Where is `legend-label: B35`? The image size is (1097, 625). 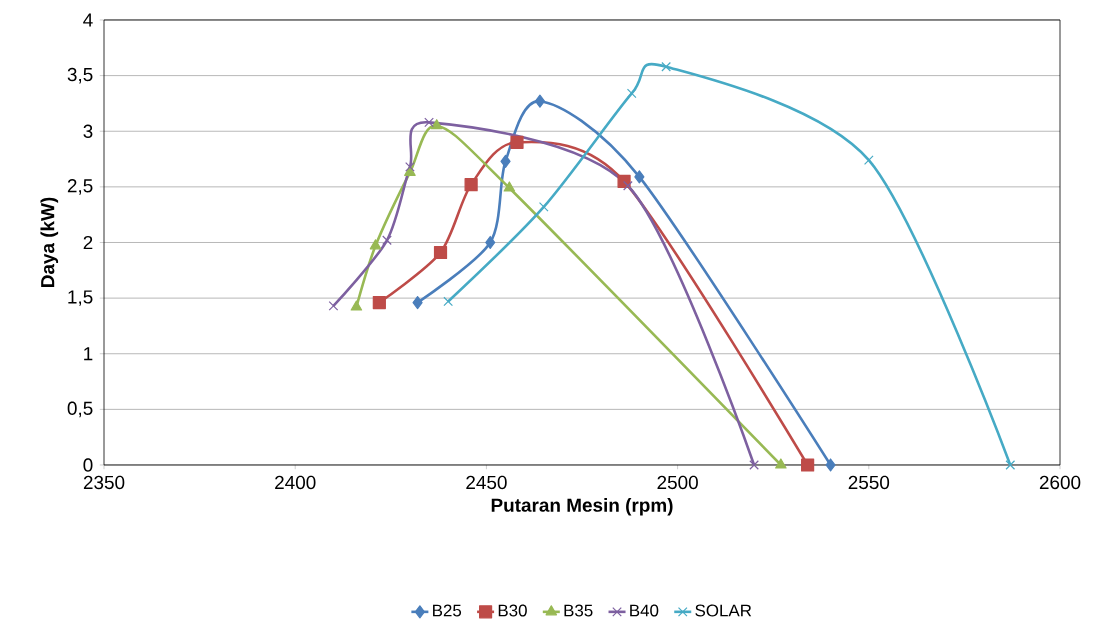
legend-label: B35 is located at coordinates (578, 610).